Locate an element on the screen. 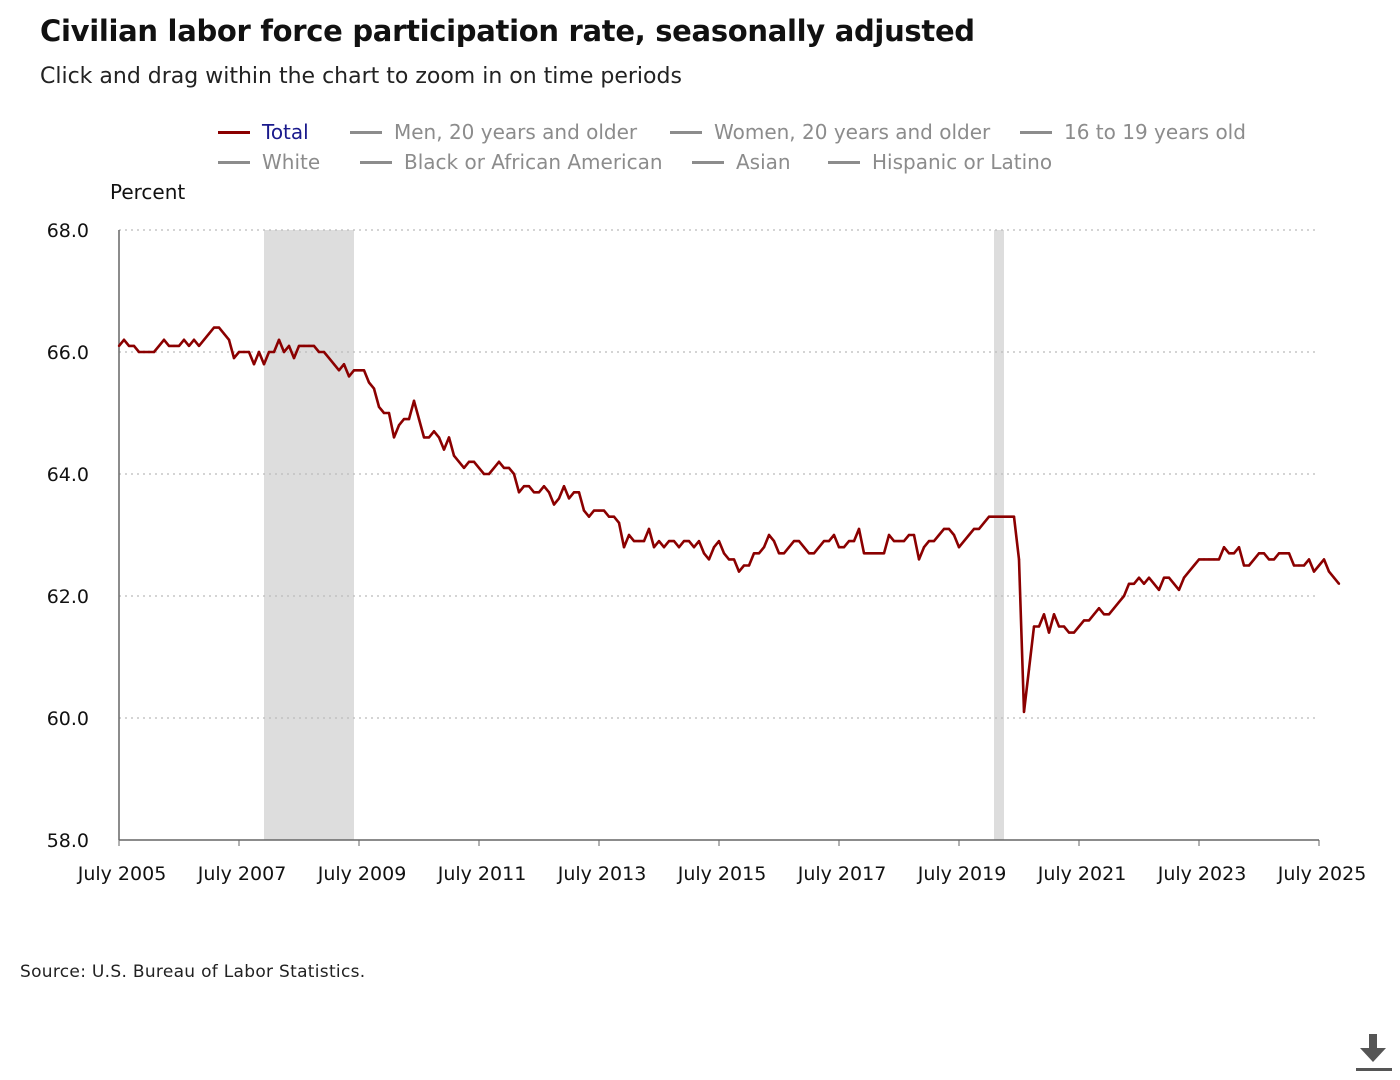  legend-item-total: Total is located at coordinates (263, 132).